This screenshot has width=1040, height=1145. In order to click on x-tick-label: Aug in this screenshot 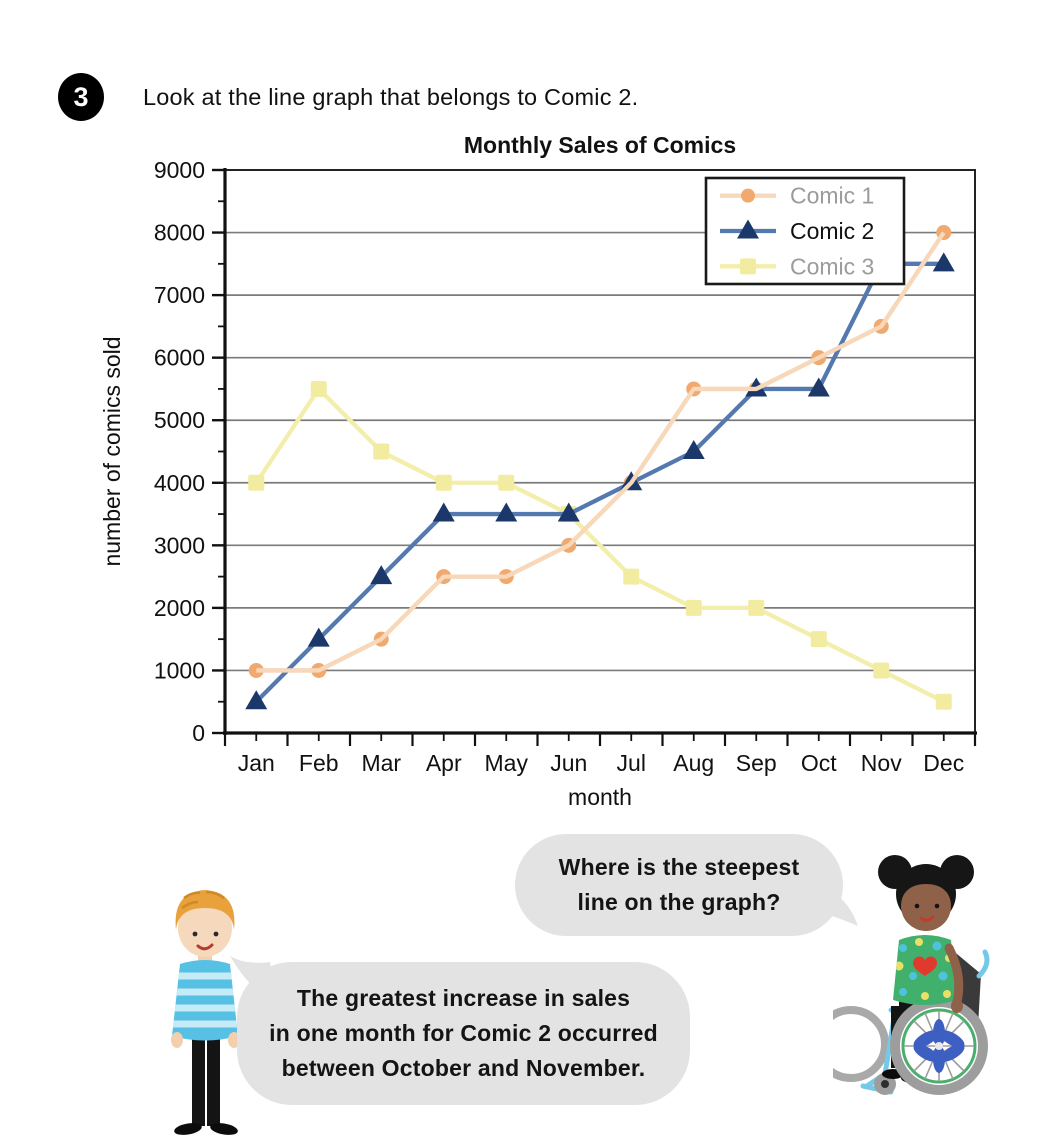, I will do `click(693, 763)`.